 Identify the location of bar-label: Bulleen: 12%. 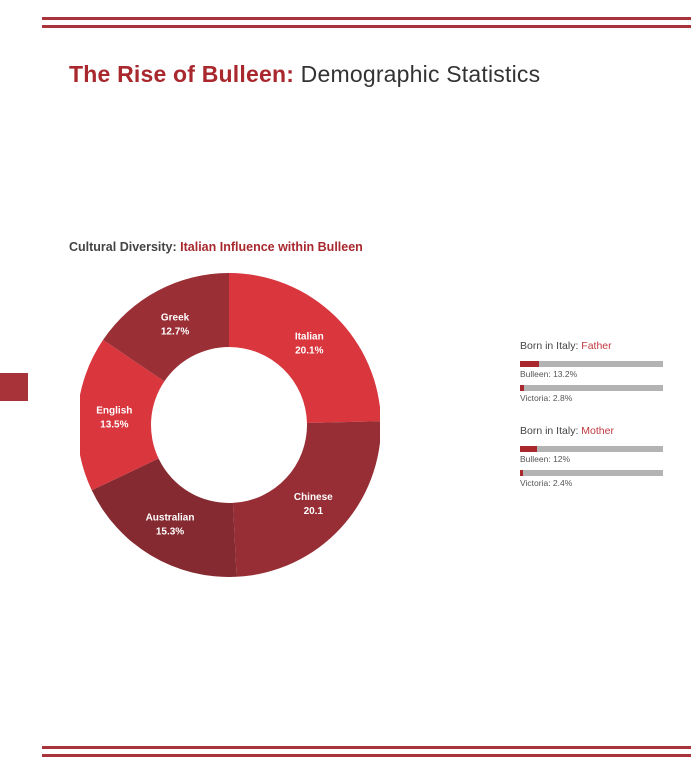
(545, 459).